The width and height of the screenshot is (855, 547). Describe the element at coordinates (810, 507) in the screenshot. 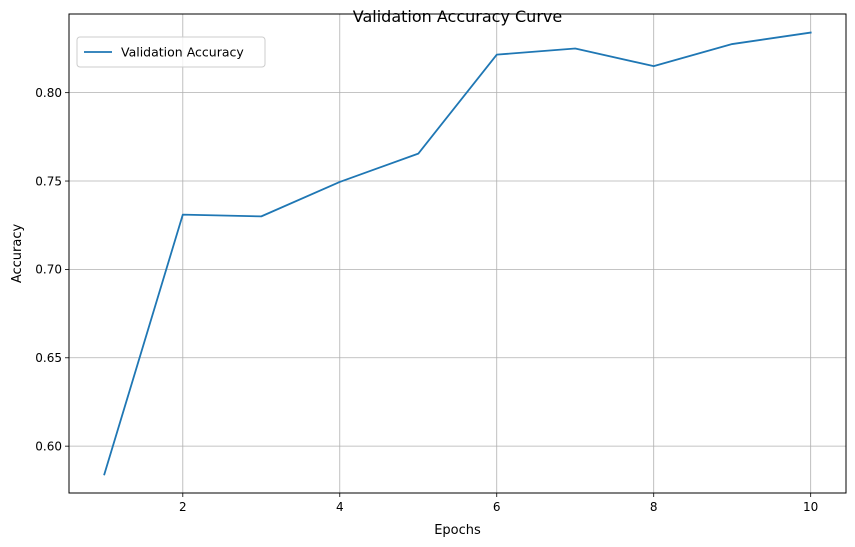

I see `x-tick-label: 10` at that location.